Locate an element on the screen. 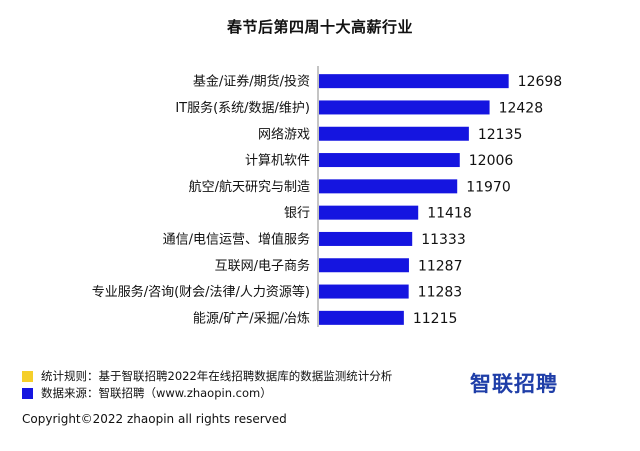 The image size is (640, 451). value-label: 11418 is located at coordinates (449, 214).